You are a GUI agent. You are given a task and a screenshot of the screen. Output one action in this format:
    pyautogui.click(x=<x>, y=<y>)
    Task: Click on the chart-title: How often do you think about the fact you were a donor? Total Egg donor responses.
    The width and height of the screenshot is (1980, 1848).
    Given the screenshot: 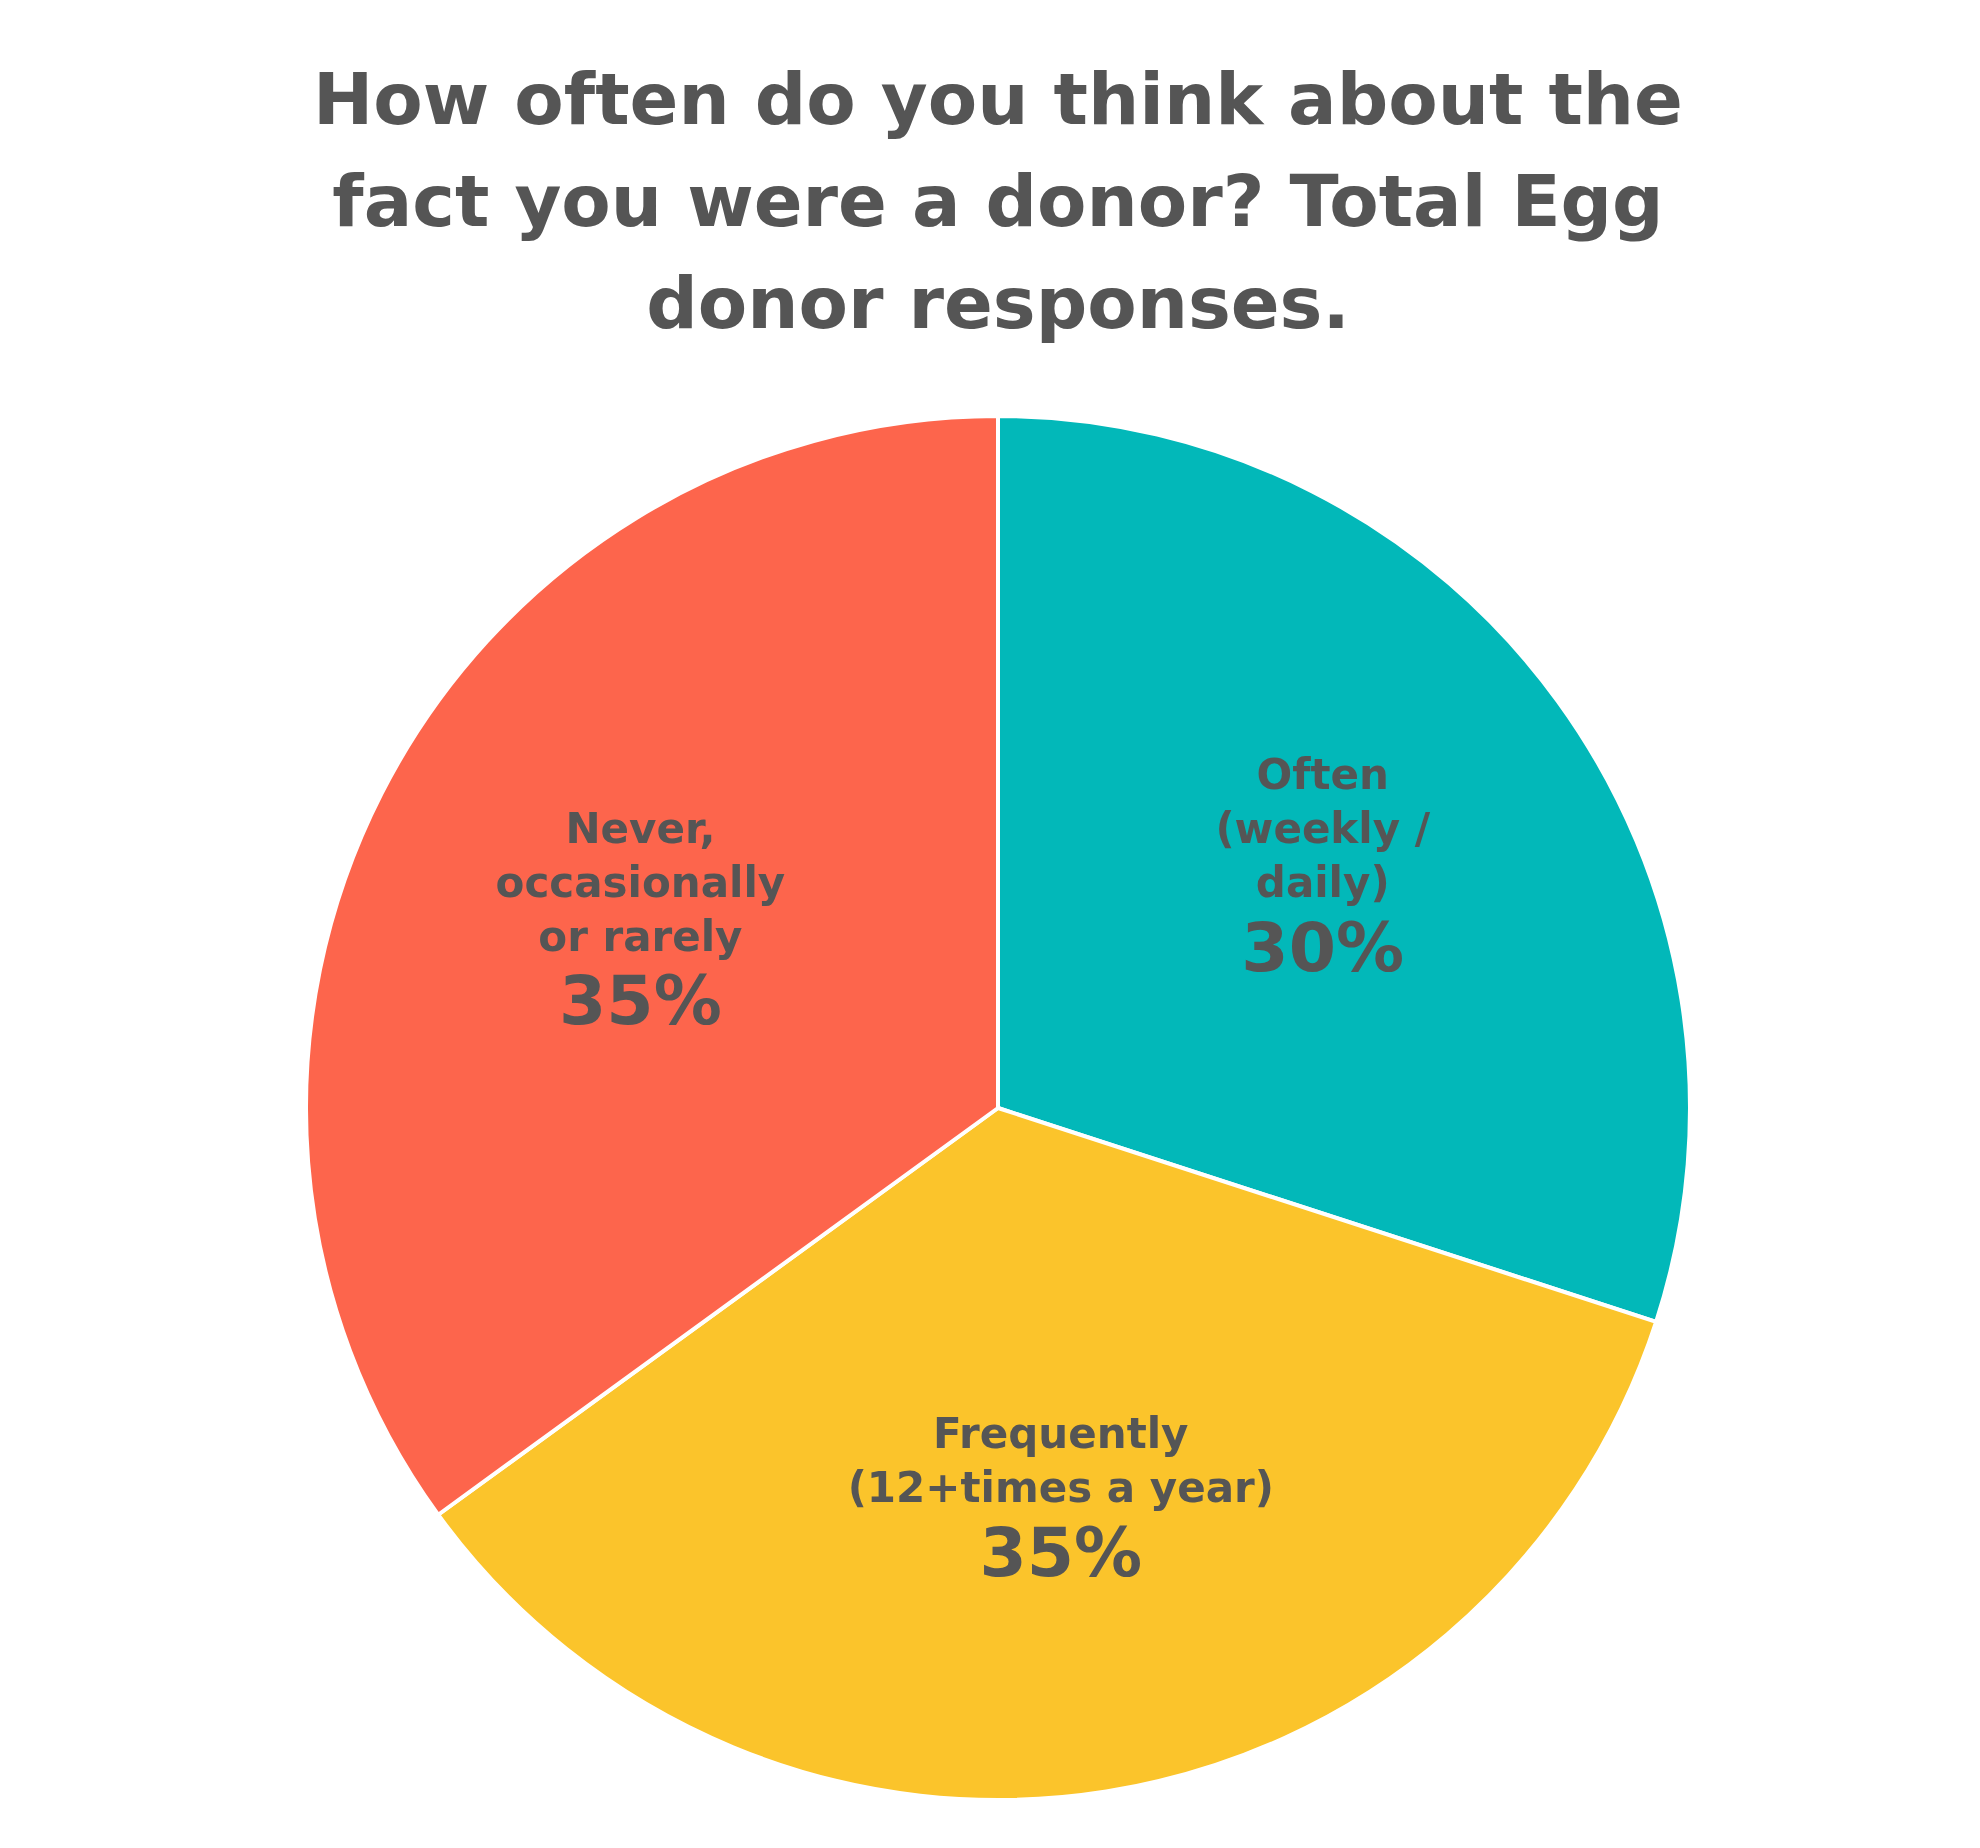 What is the action you would take?
    pyautogui.click(x=998, y=202)
    